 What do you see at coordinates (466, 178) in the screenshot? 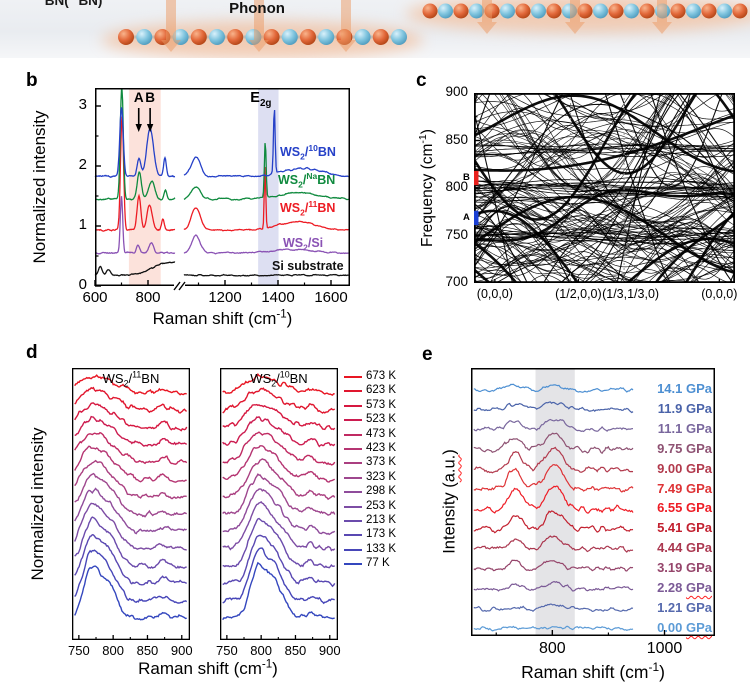
I see `mode-marker-label-b: B` at bounding box center [466, 178].